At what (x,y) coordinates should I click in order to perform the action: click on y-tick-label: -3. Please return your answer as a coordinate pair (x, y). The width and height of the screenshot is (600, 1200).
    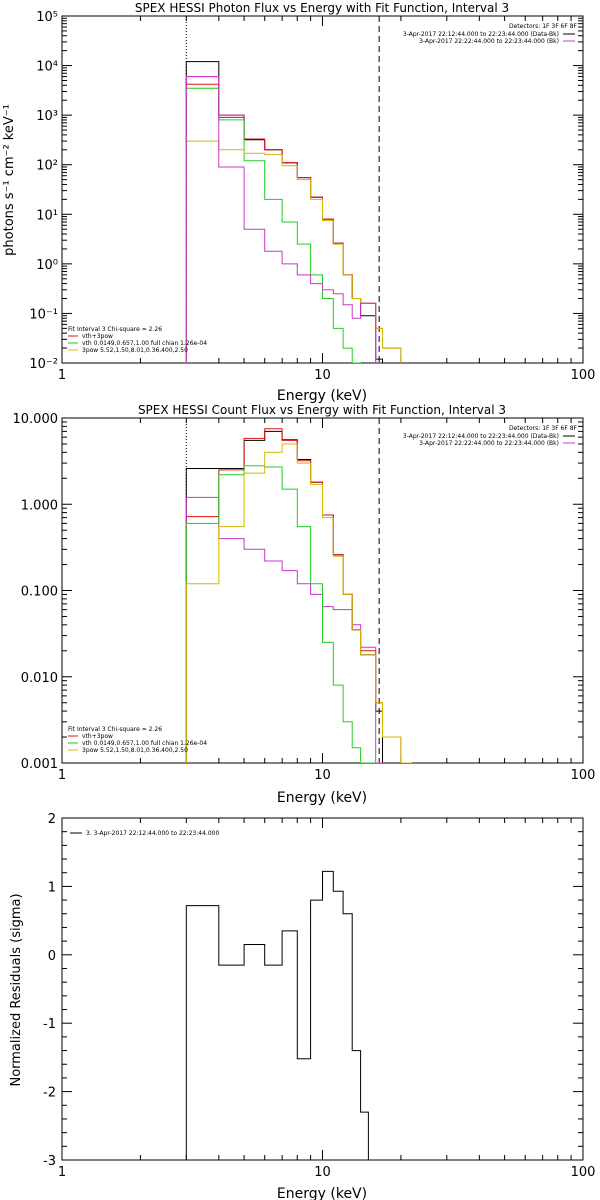
    Looking at the image, I should click on (49, 1161).